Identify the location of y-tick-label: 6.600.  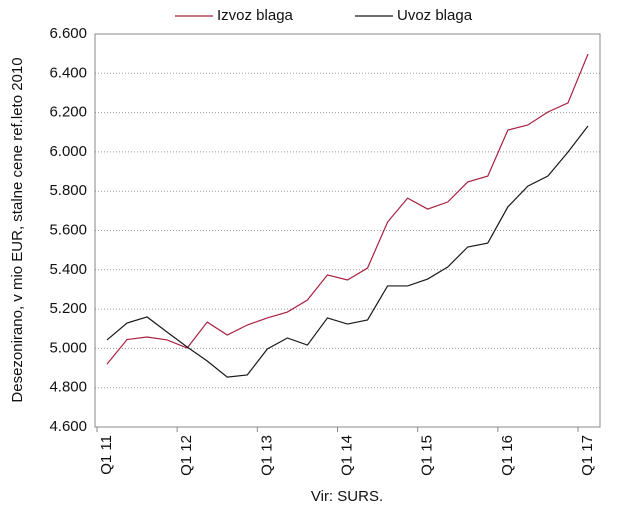
(68, 33).